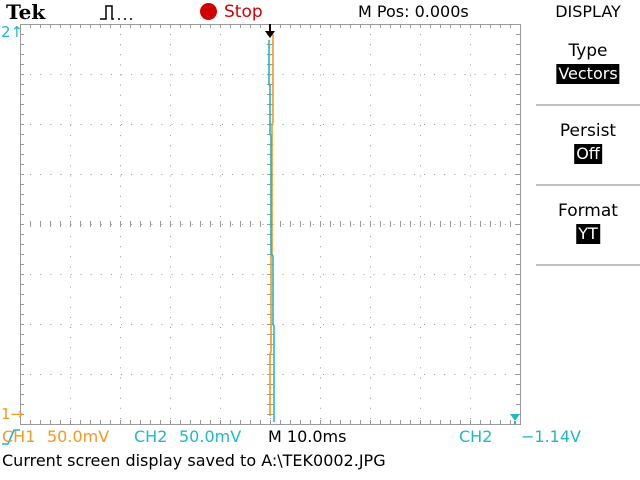  I want to click on menu-title: DISPLAY, so click(588, 11).